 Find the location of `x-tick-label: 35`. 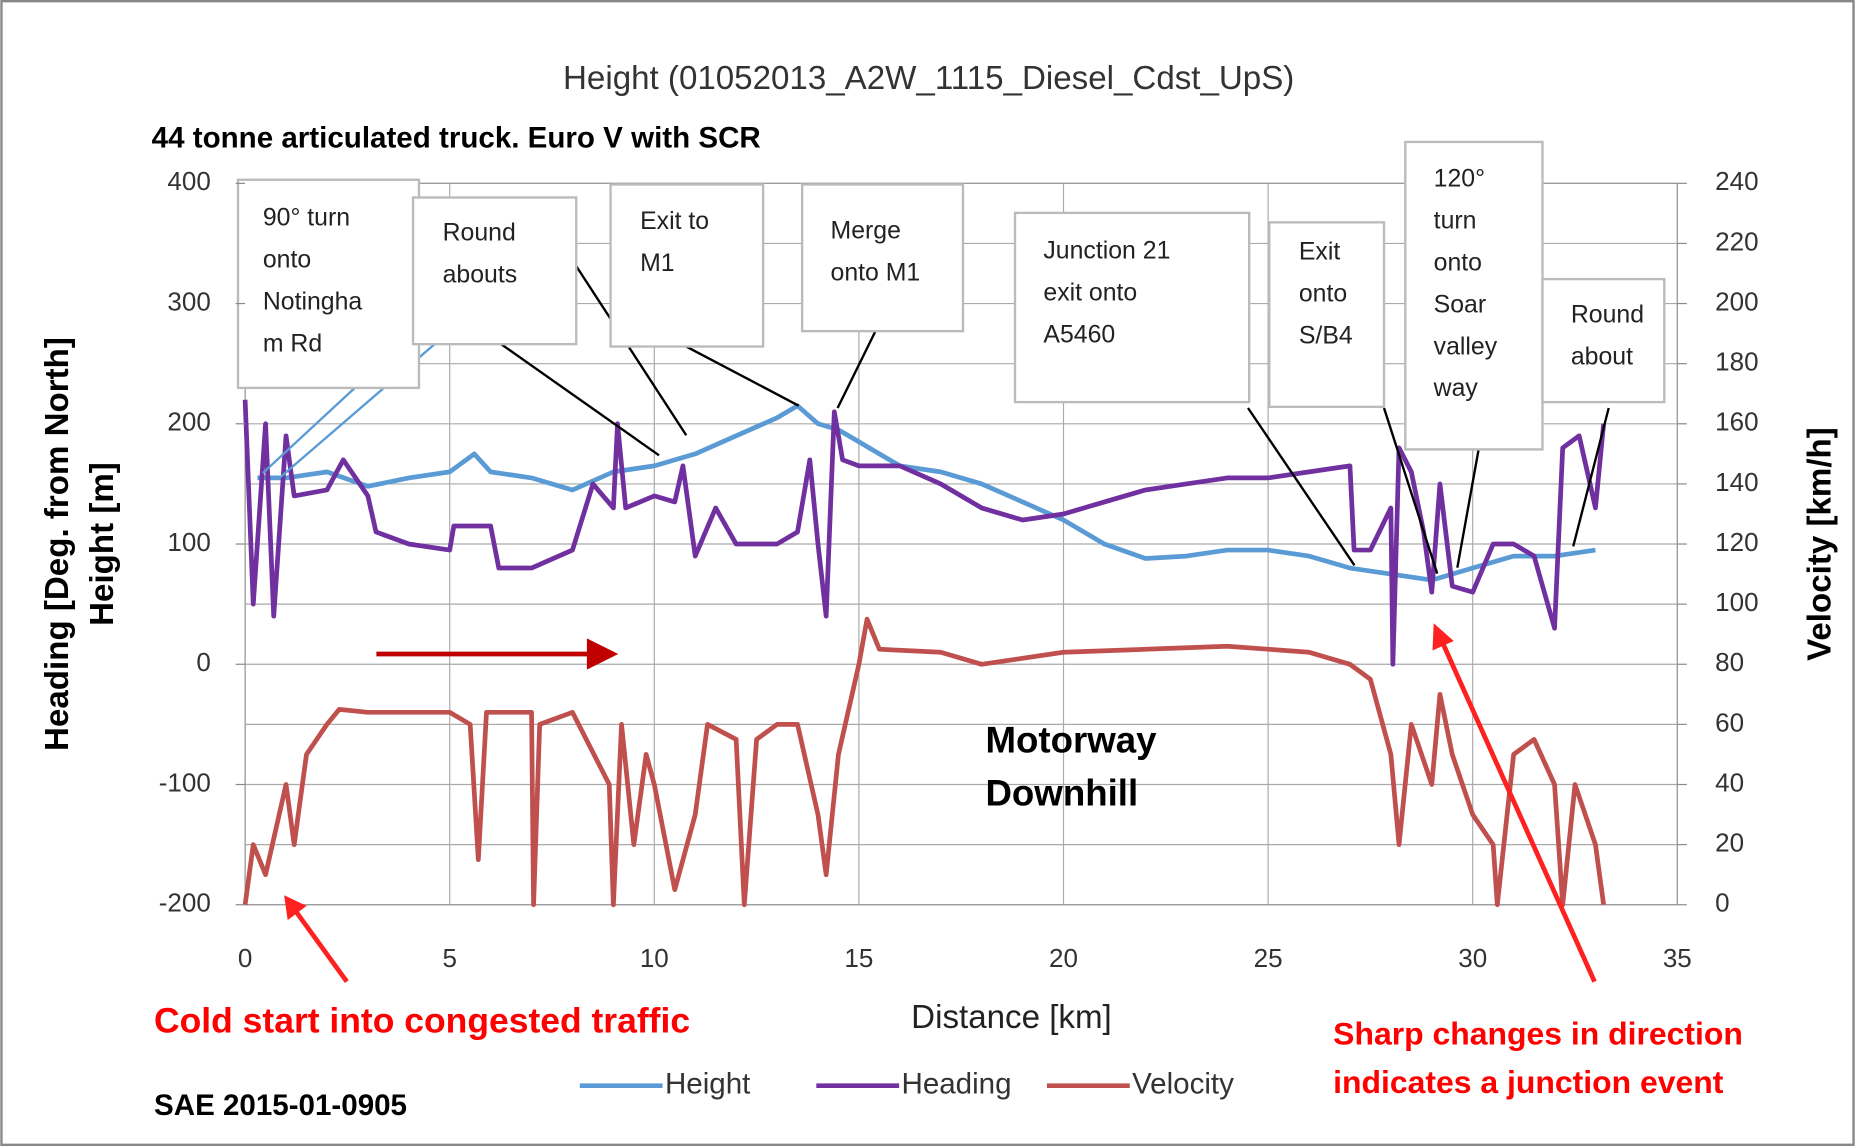

x-tick-label: 35 is located at coordinates (1677, 958).